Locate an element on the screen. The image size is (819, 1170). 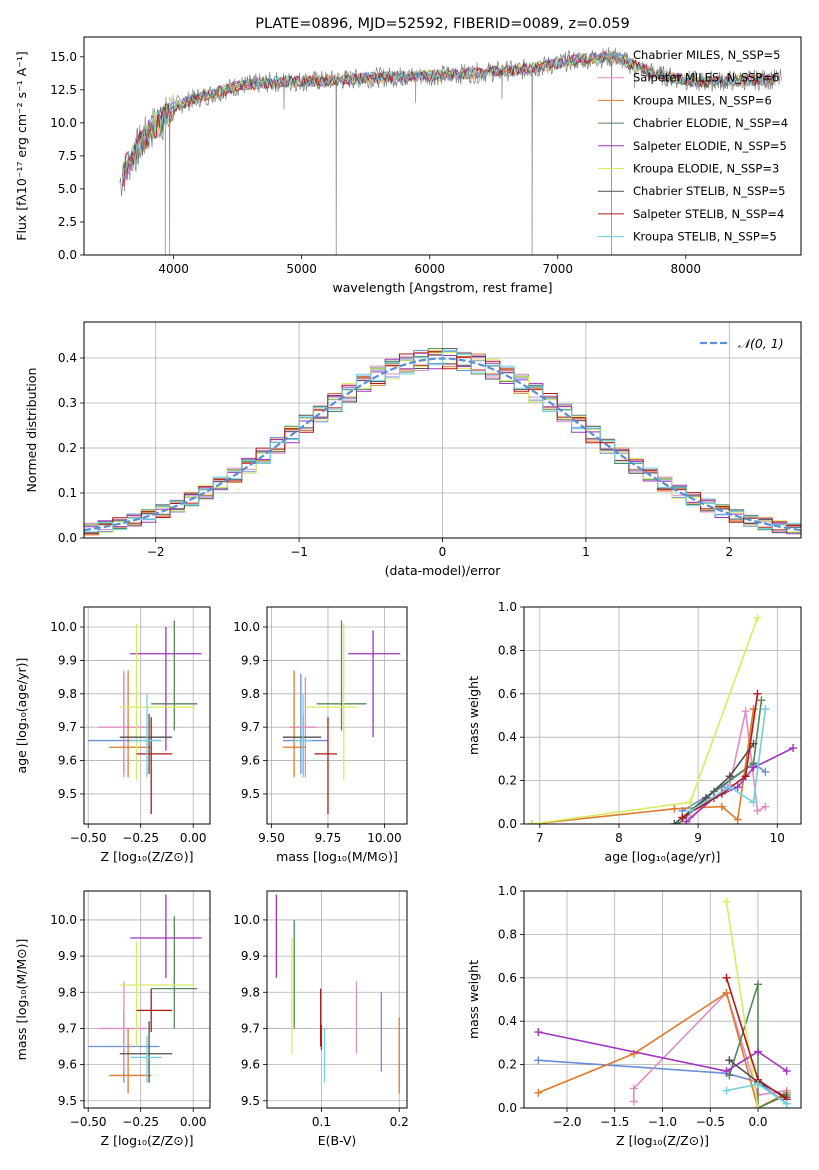
model-line-chabrier-stelib is located at coordinates (449, 114).